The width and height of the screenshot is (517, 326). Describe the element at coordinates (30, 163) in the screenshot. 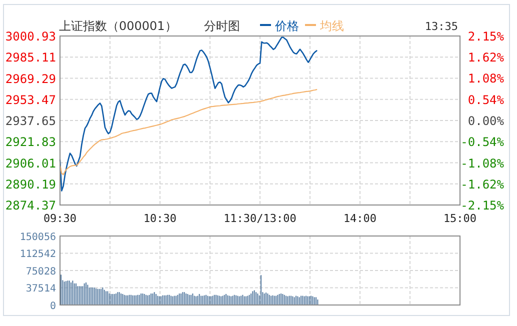

I see `y-tick-label: 2906.01` at that location.